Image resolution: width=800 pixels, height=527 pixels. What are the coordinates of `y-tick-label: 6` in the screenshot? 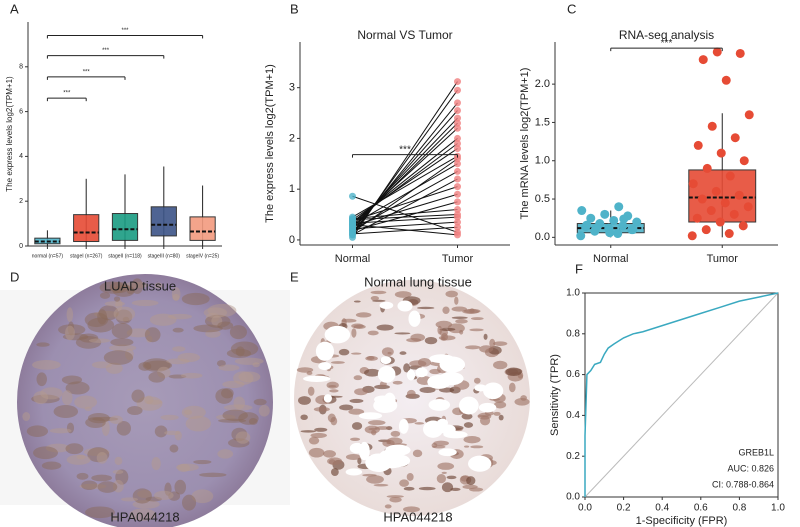 It's located at (21, 111).